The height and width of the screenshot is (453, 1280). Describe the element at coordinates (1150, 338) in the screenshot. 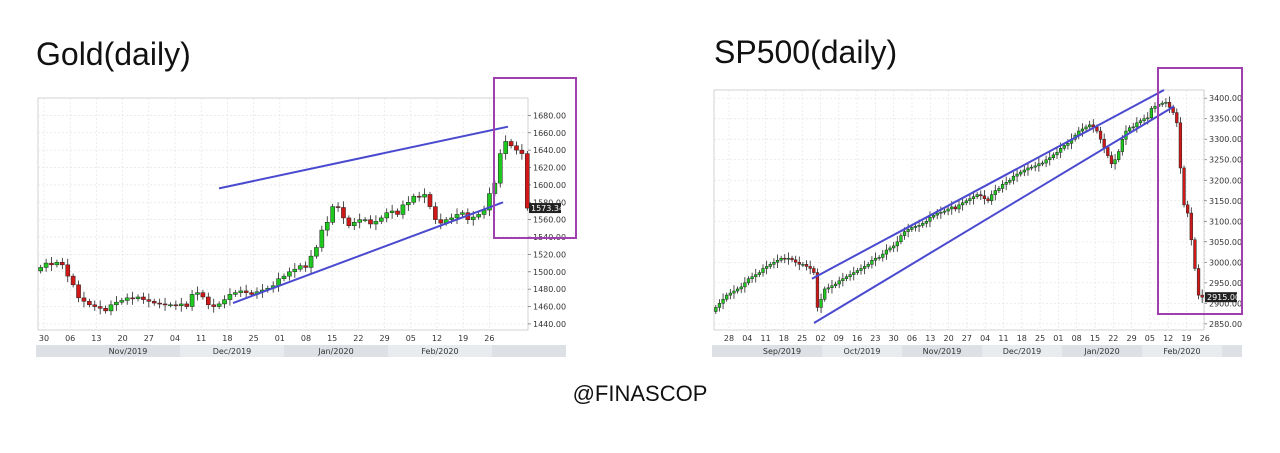

I see `x-tick-label: 05` at that location.